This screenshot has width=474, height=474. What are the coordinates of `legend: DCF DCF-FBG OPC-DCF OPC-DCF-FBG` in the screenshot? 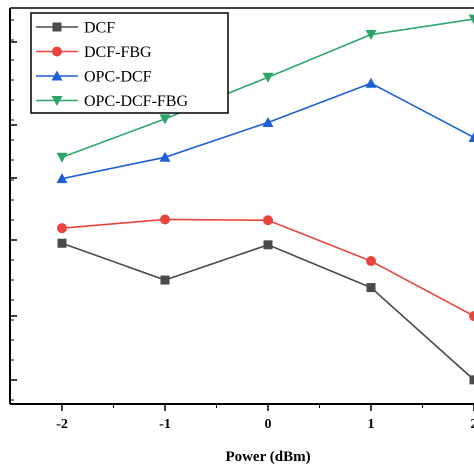 It's located at (129, 63).